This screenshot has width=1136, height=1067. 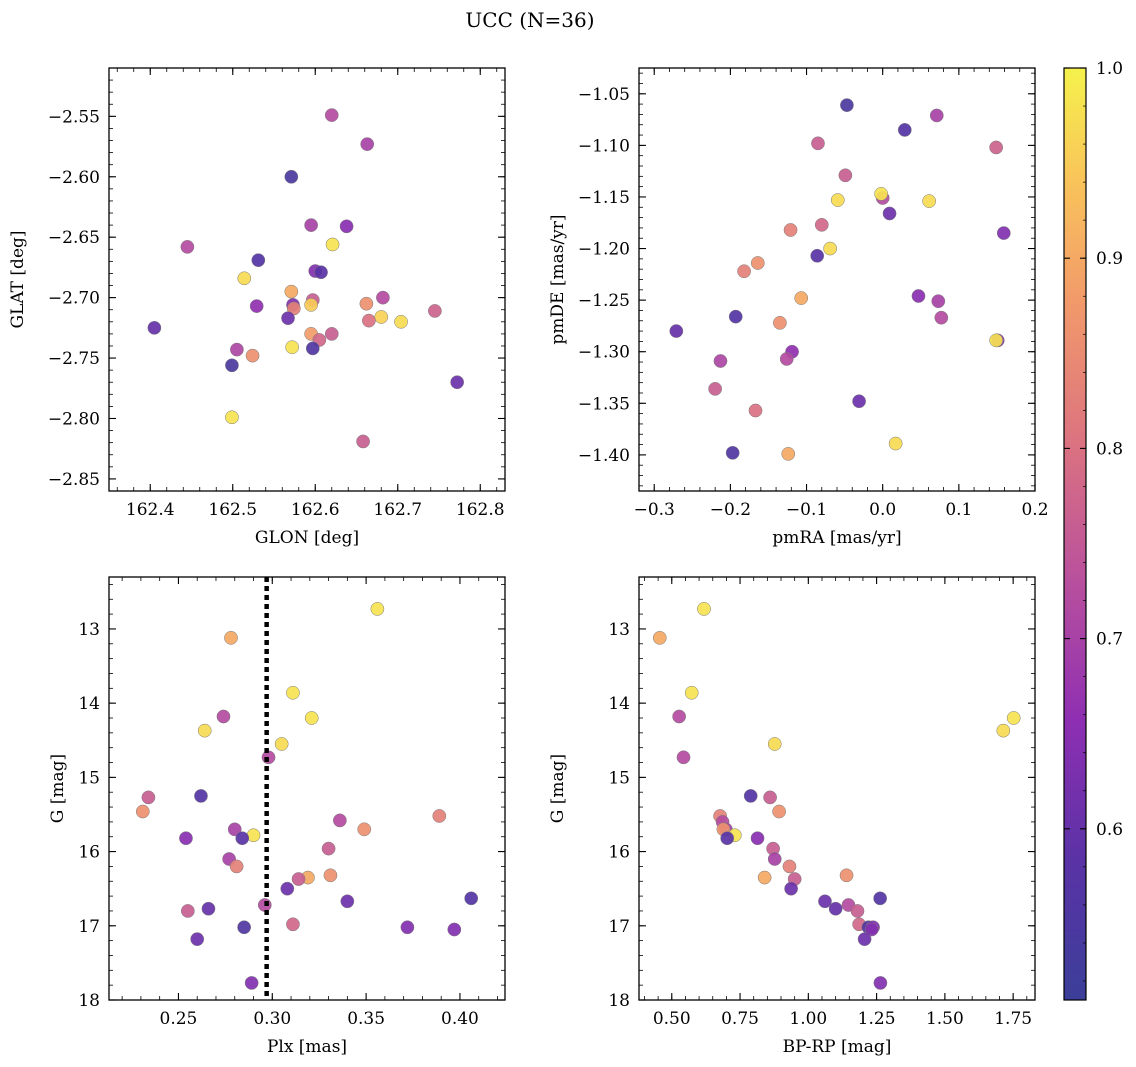 What do you see at coordinates (74, 299) in the screenshot?
I see `y-tick-label: −2.70` at bounding box center [74, 299].